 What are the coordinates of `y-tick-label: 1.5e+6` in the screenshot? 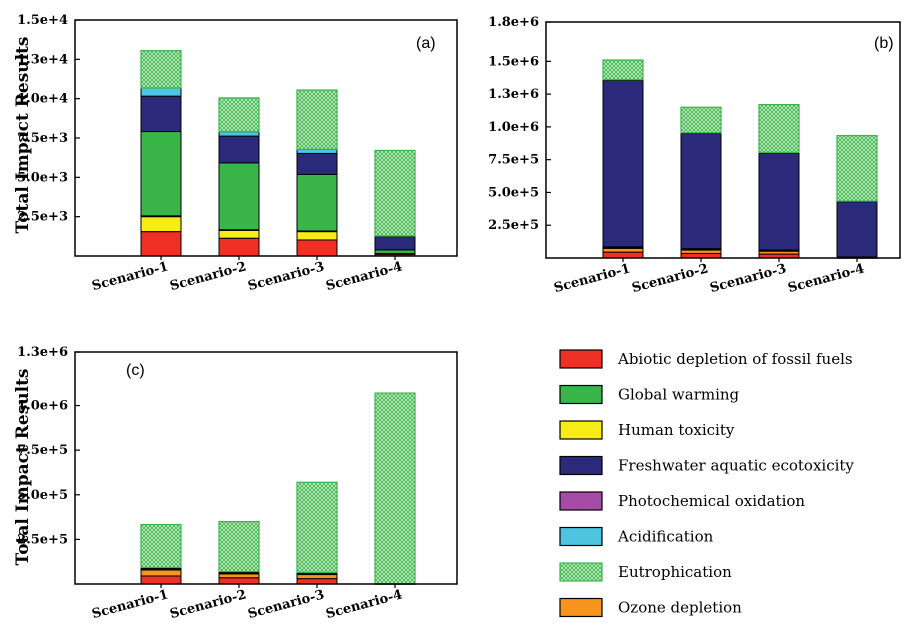 It's located at (513, 61).